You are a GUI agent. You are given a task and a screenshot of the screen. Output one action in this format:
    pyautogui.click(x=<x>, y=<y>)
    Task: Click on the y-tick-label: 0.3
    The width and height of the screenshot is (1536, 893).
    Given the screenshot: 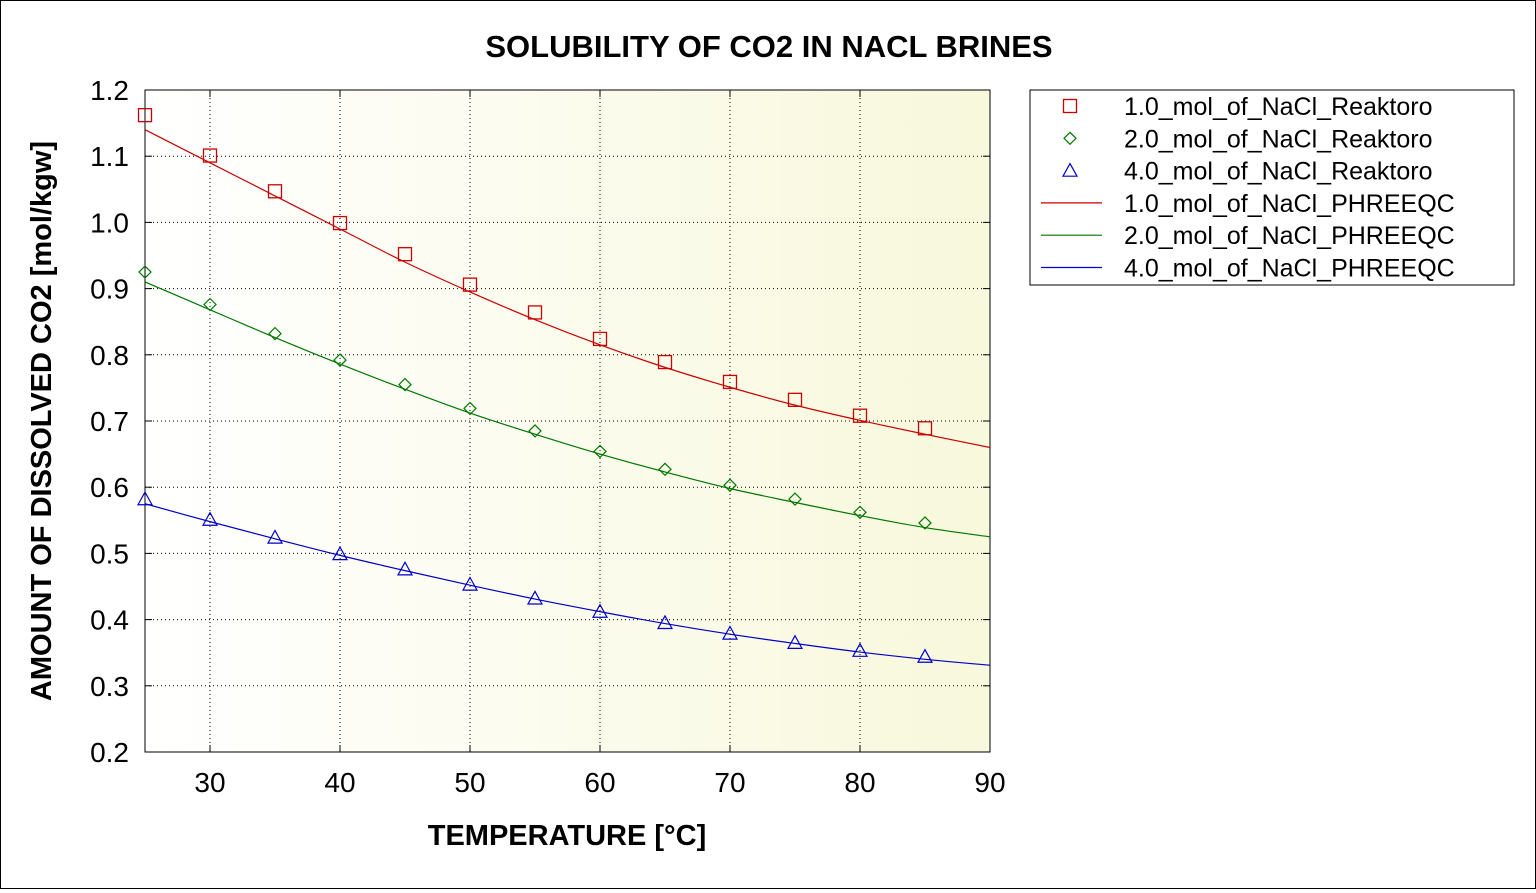 What is the action you would take?
    pyautogui.click(x=109, y=686)
    